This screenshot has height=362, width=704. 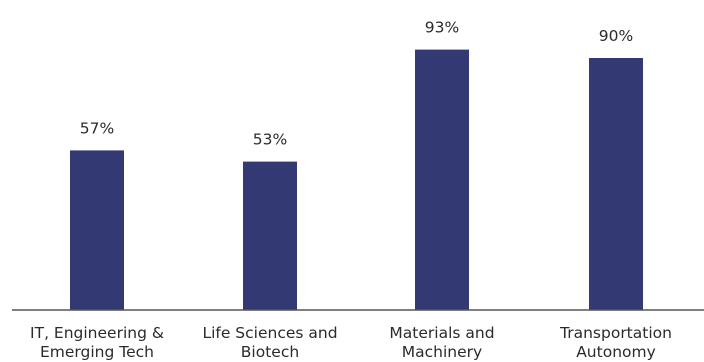 I want to click on category-label-2: Materials and Machinery, so click(x=441, y=342).